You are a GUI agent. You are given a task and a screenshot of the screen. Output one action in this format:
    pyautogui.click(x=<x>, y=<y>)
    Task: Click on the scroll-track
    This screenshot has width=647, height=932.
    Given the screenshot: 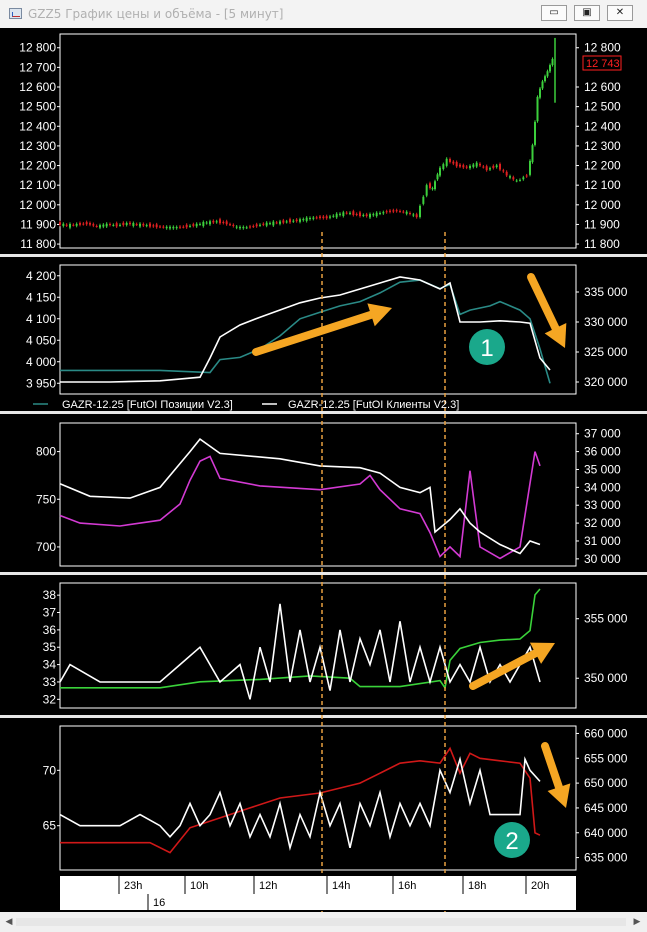 What is the action you would take?
    pyautogui.click(x=321, y=922)
    